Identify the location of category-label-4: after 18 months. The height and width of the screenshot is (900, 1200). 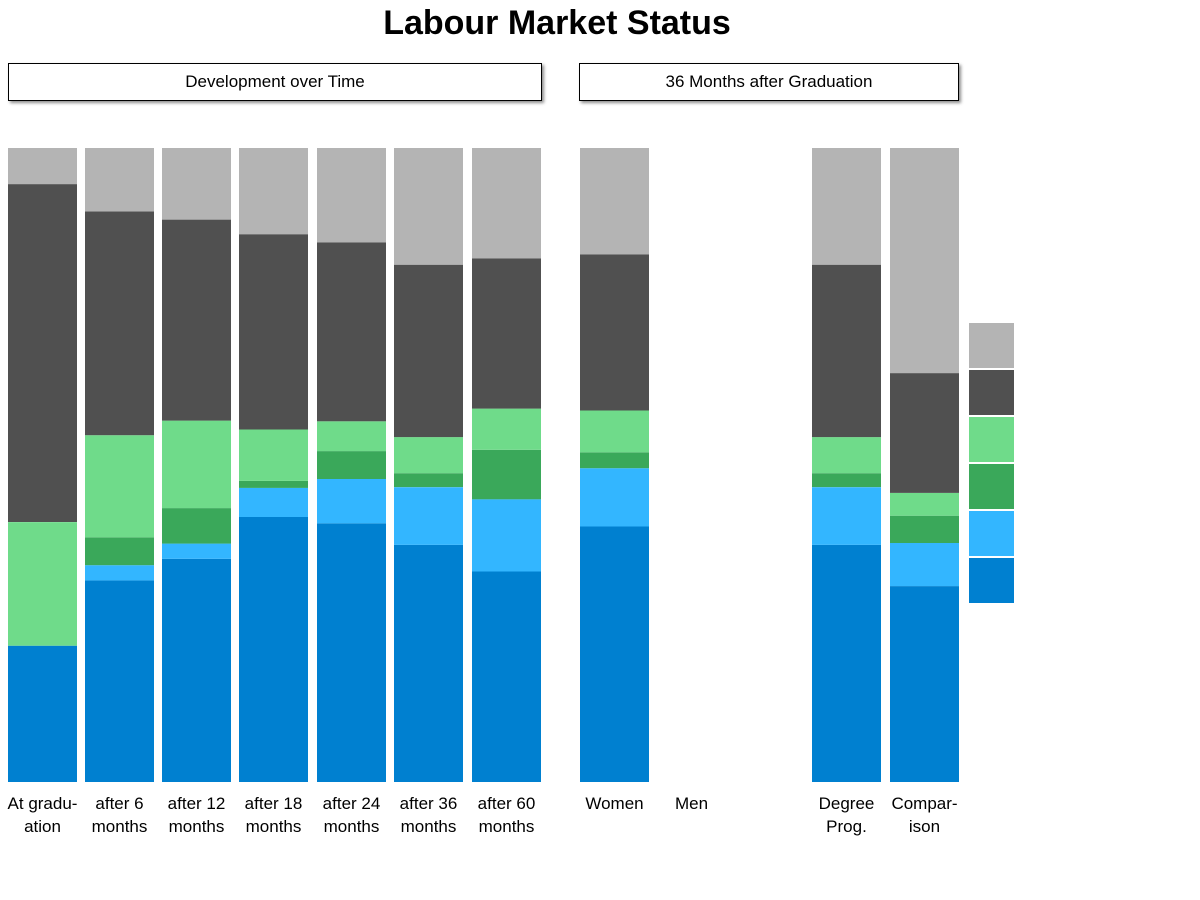
(274, 815).